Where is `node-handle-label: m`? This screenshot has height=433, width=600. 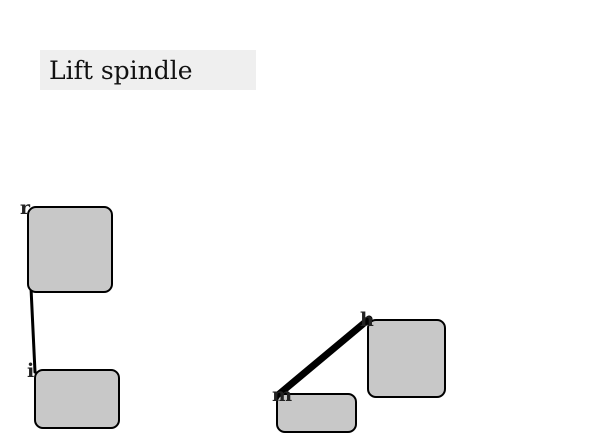 node-handle-label: m is located at coordinates (282, 395).